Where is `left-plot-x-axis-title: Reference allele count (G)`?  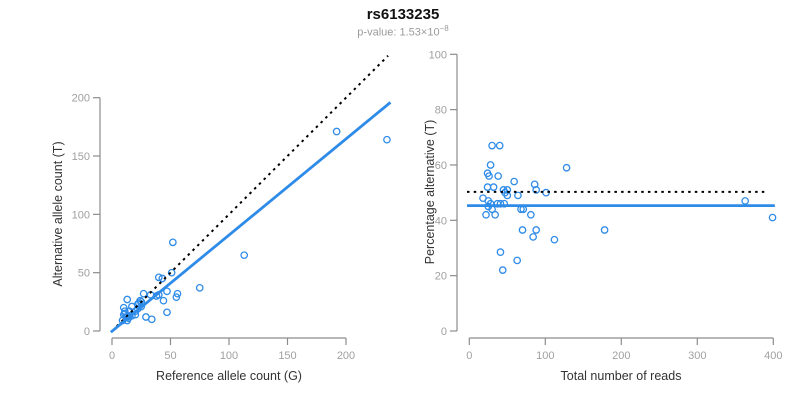
left-plot-x-axis-title: Reference allele count (G) is located at coordinates (229, 376).